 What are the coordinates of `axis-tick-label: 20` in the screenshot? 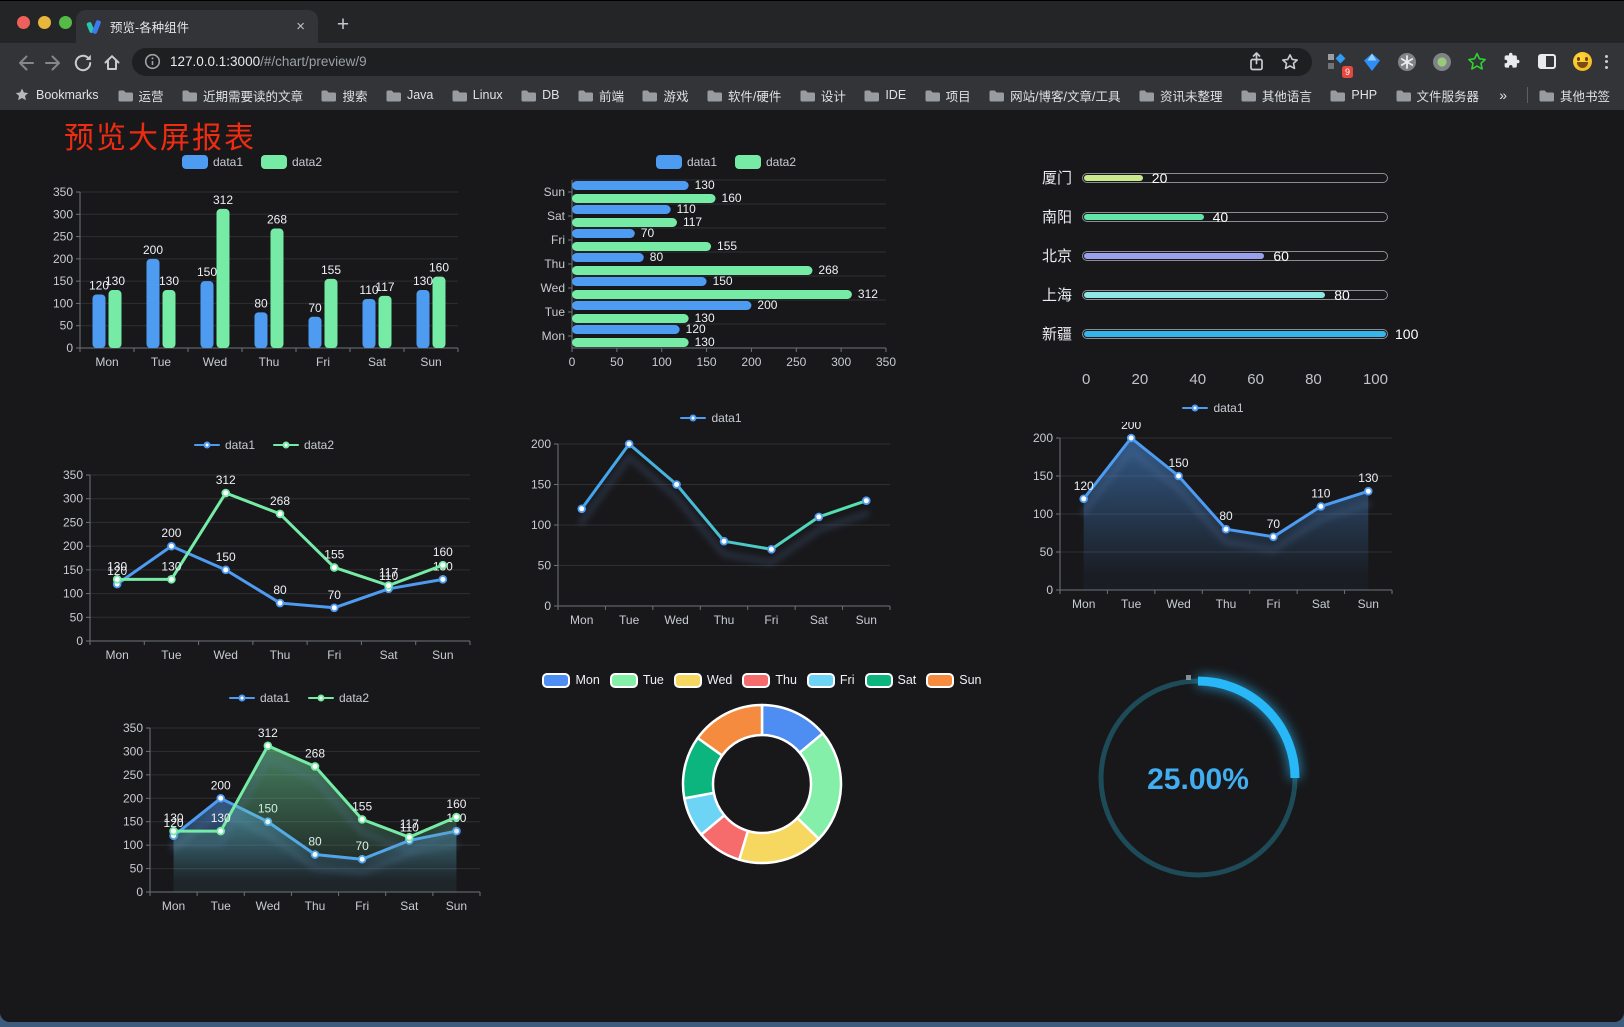 It's located at (1140, 379).